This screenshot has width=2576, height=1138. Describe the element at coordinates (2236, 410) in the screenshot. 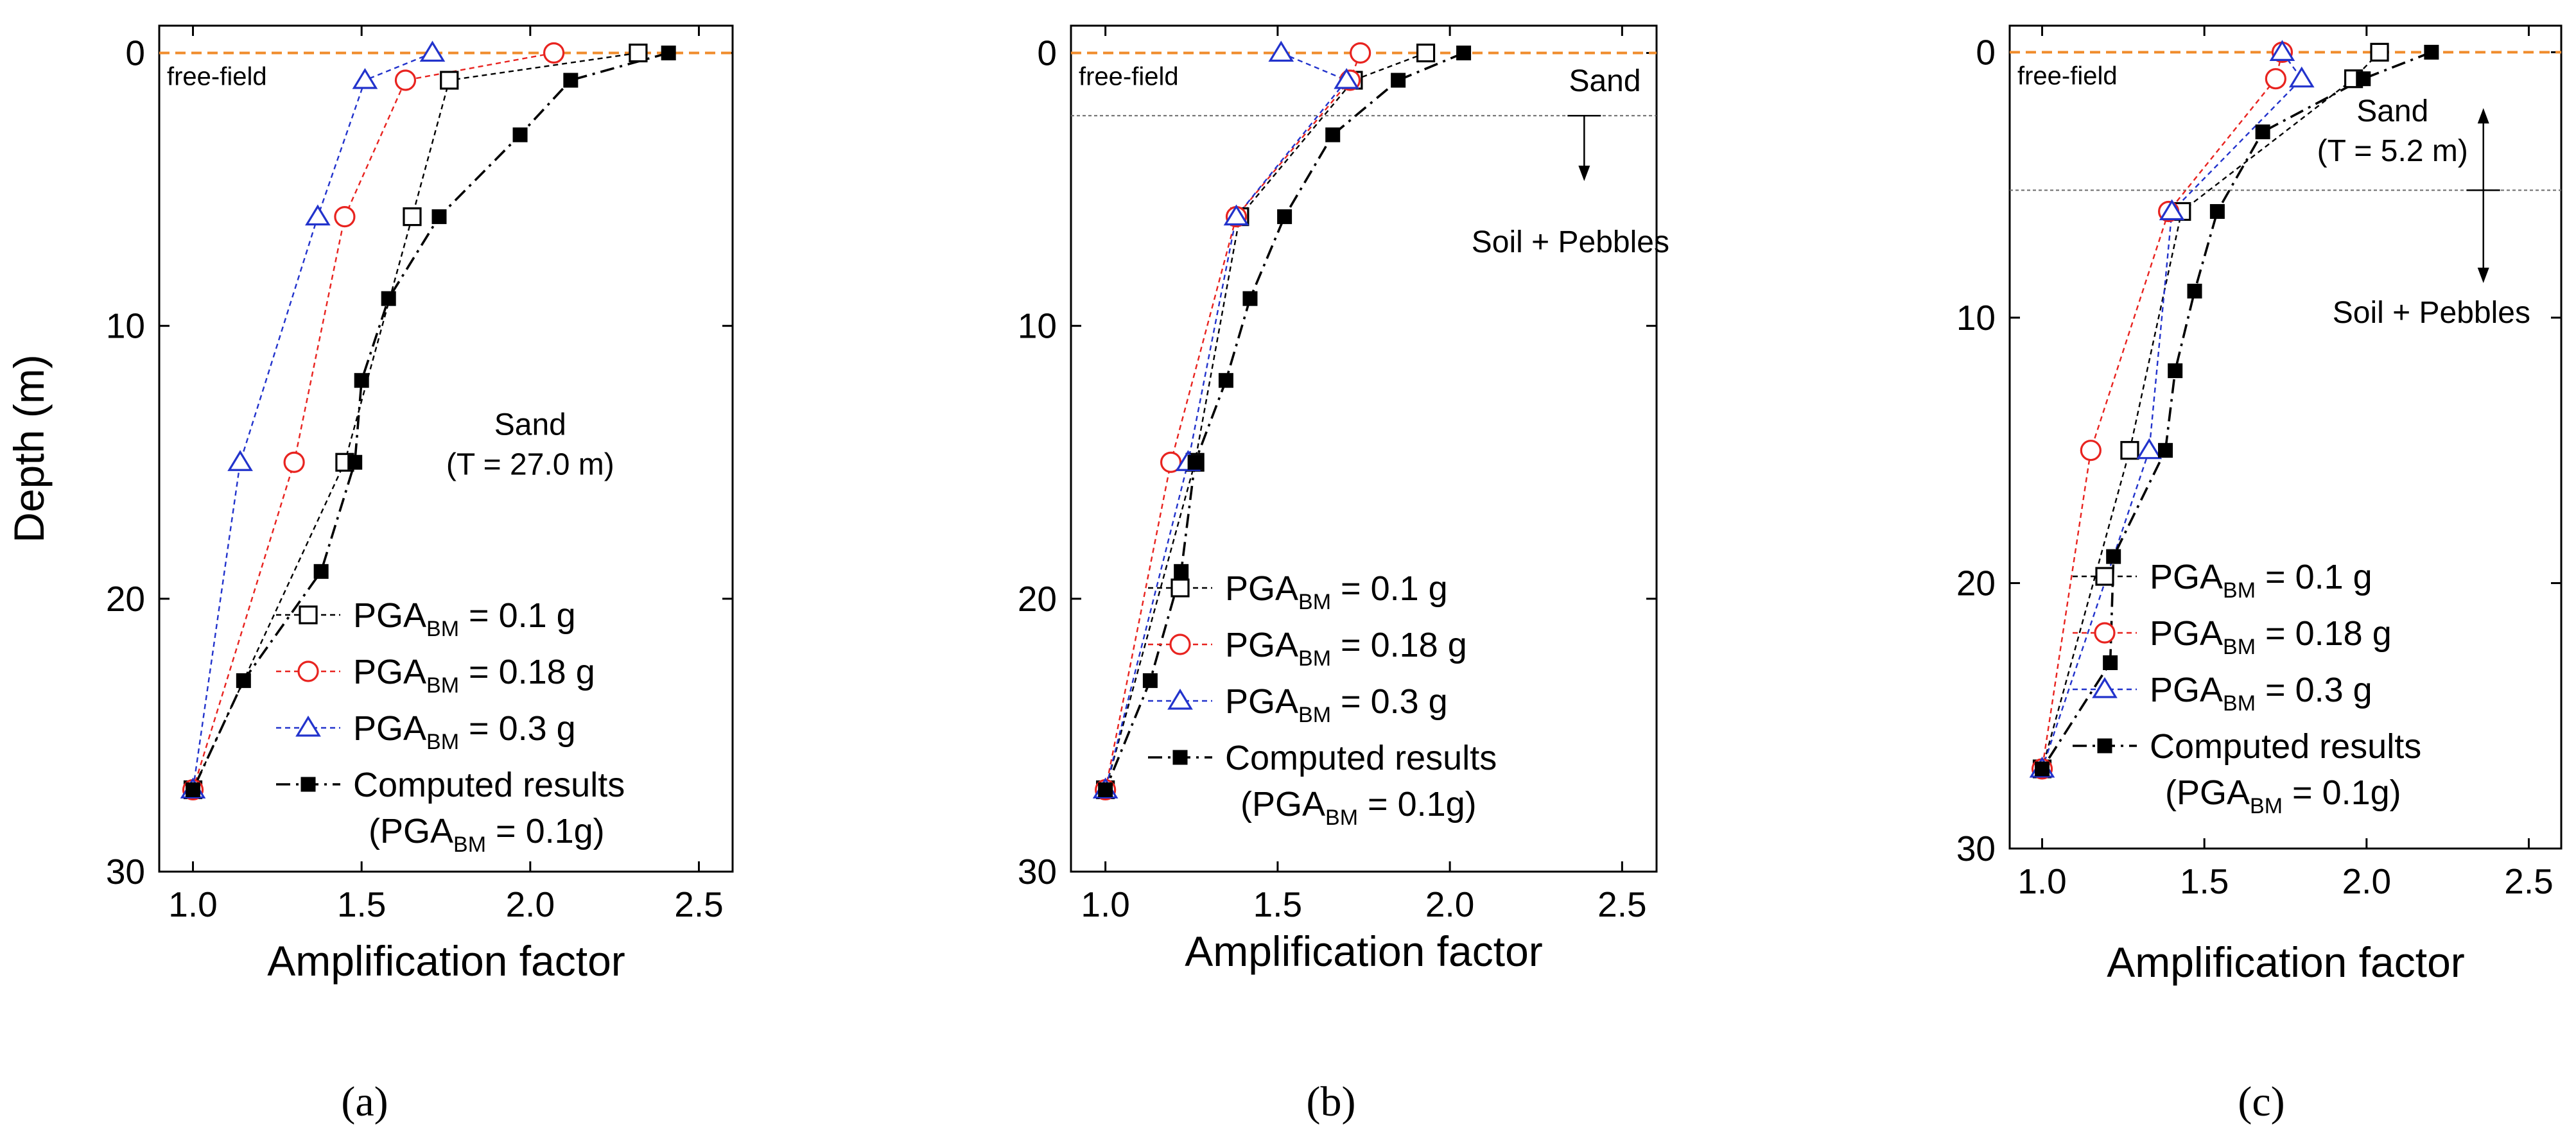

I see `series-line` at that location.